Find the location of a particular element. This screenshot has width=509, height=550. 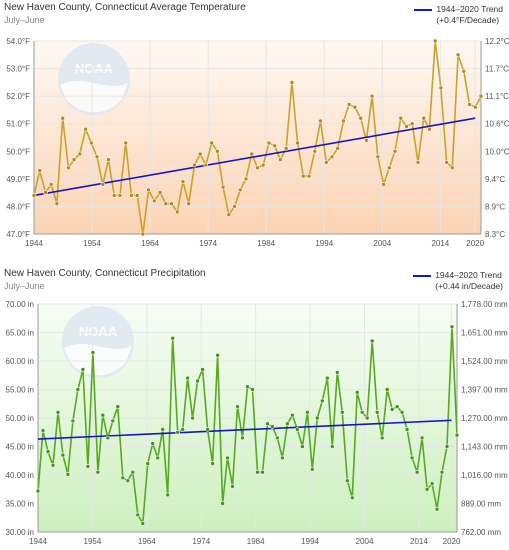

y-tick-label-right: 8.3°C is located at coordinates (495, 234).